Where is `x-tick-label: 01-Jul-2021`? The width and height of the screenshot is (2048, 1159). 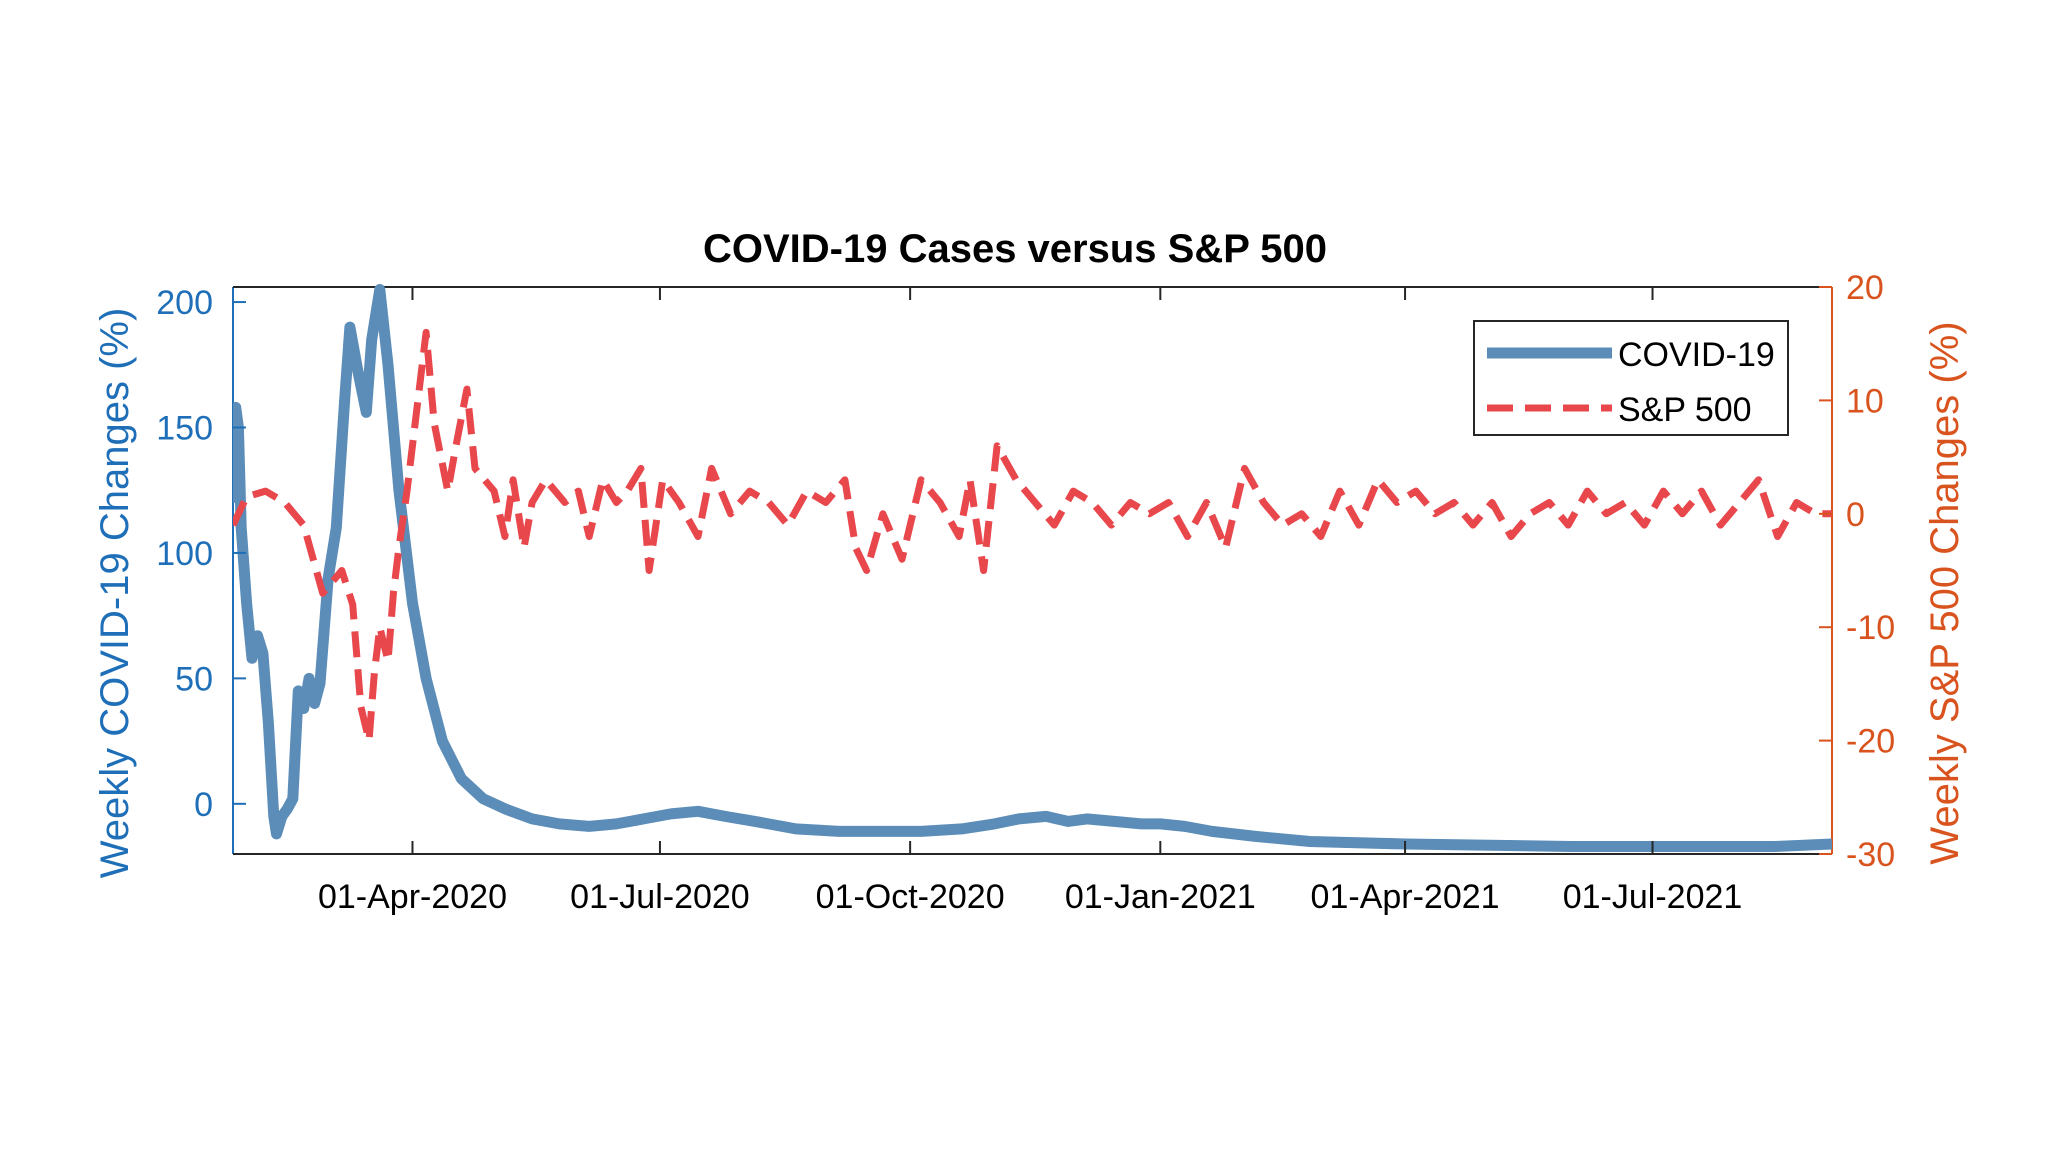
x-tick-label: 01-Jul-2021 is located at coordinates (1653, 897).